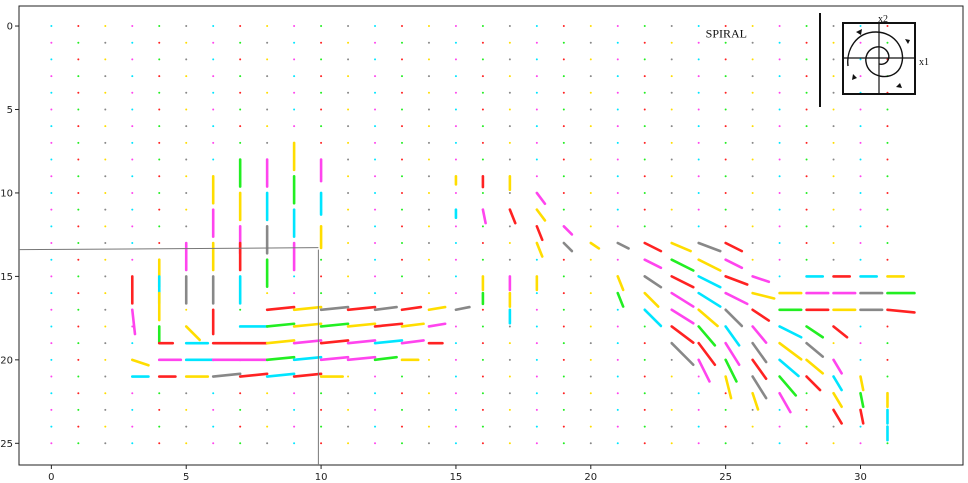  What do you see at coordinates (10, 27) in the screenshot?
I see `y-tick-label: 0` at bounding box center [10, 27].